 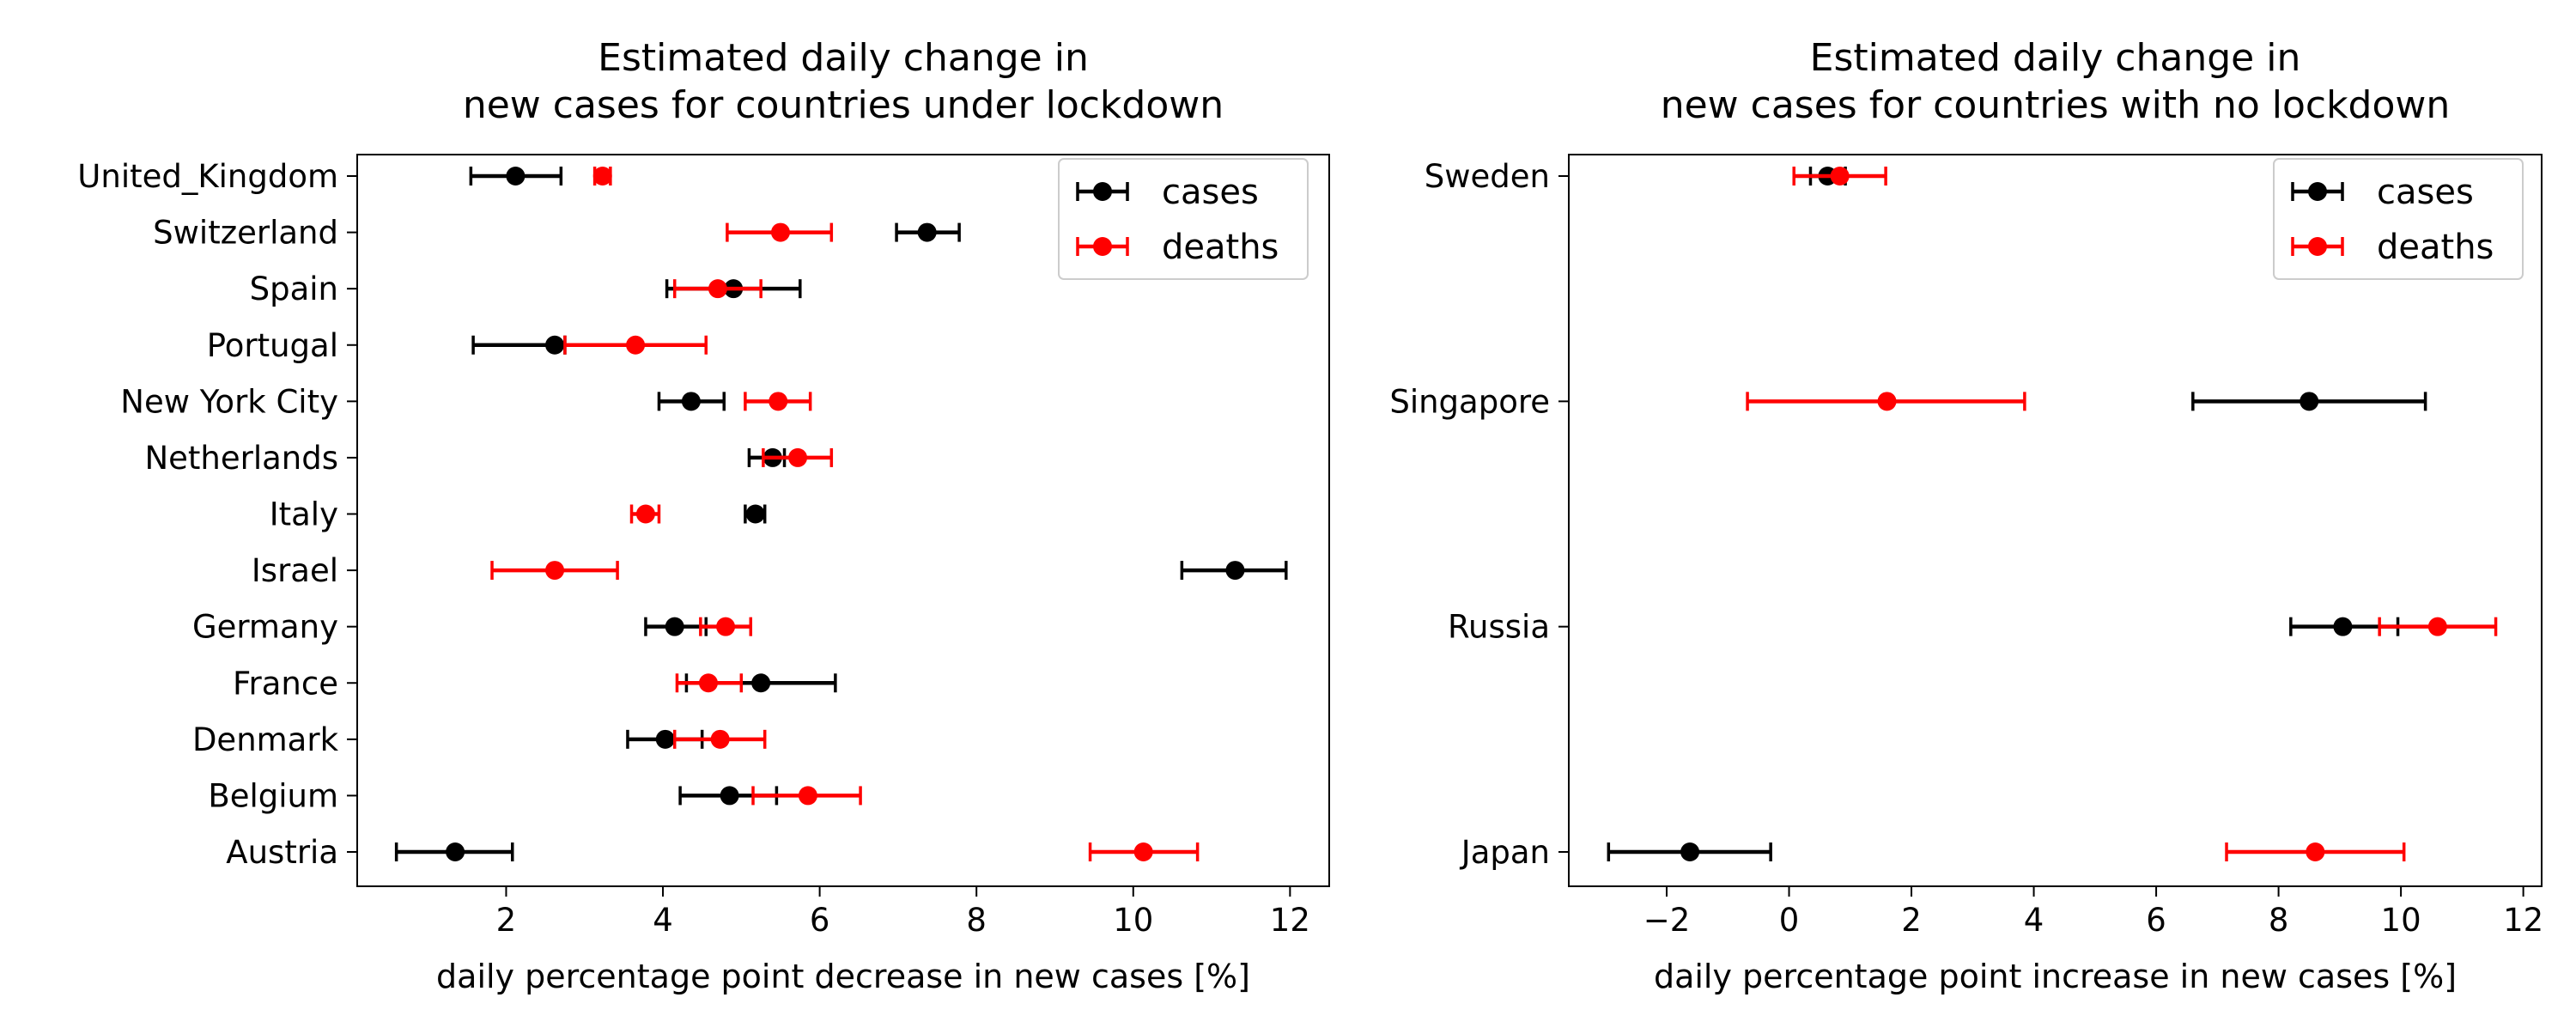 I want to click on y-tick-label: Singapore, so click(x=1470, y=401).